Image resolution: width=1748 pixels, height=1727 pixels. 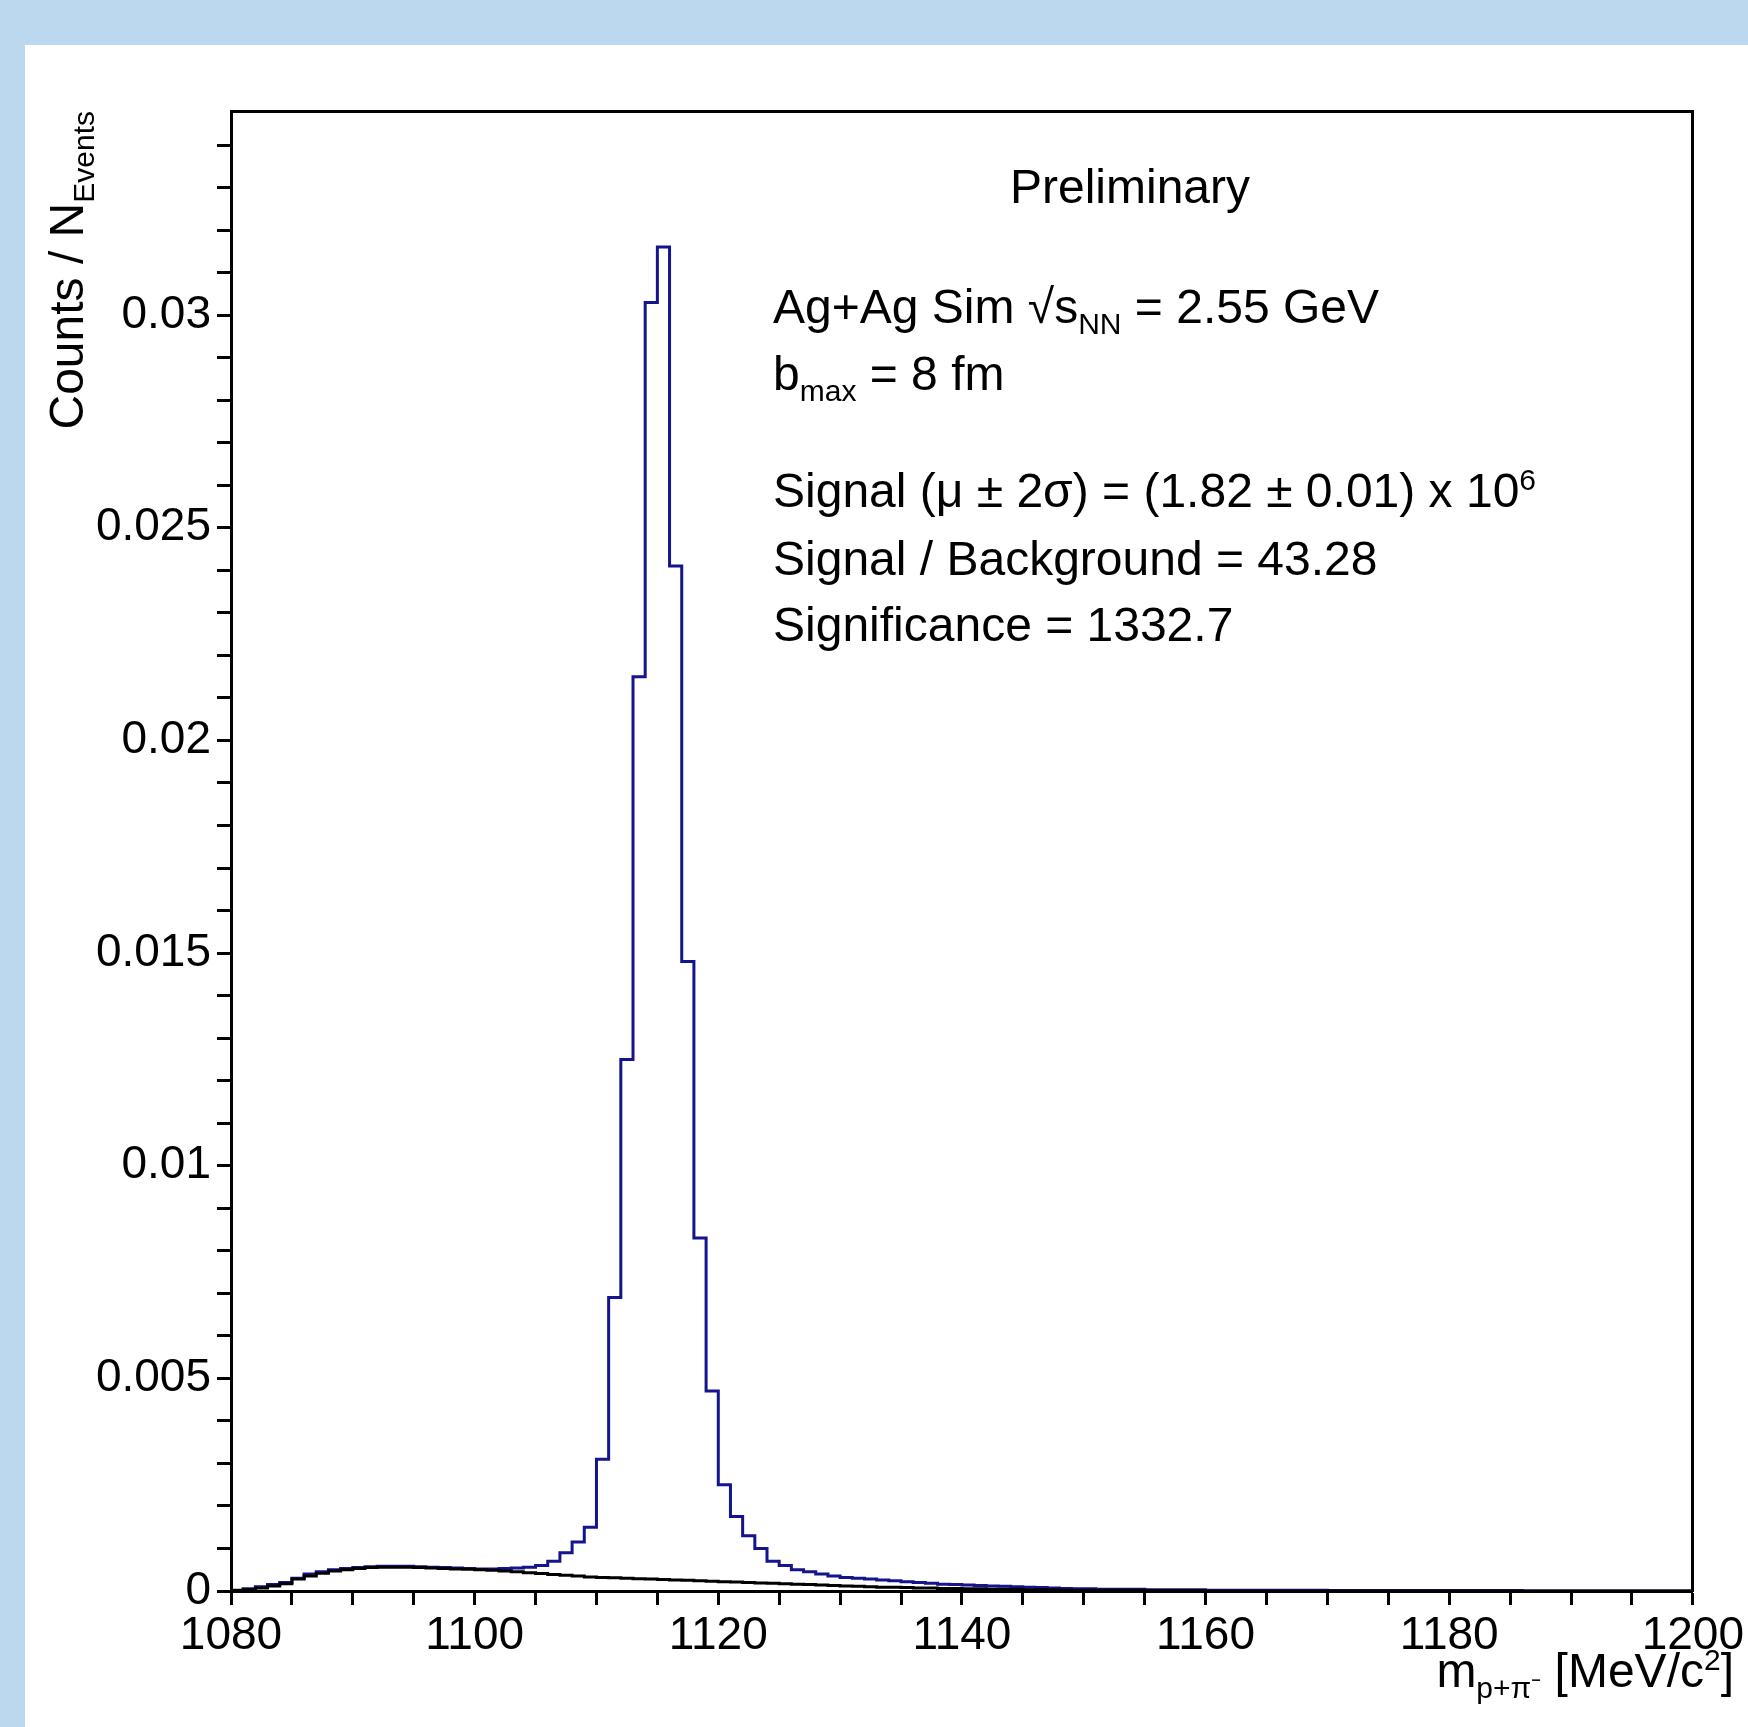 What do you see at coordinates (1075, 558) in the screenshot?
I see `annotation: Signal / Background = 43.28` at bounding box center [1075, 558].